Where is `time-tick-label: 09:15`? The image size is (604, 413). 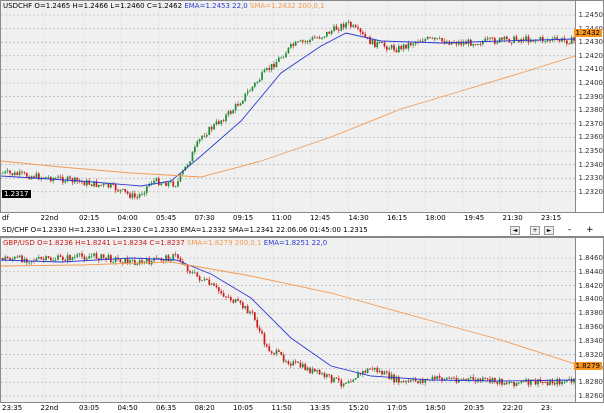 time-tick-label: 09:15 is located at coordinates (243, 218).